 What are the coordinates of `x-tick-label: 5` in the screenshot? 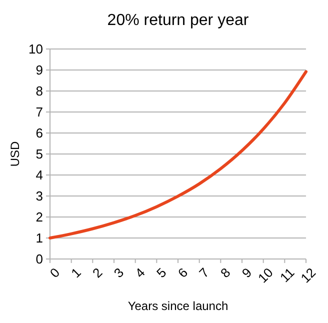 It's located at (162, 272).